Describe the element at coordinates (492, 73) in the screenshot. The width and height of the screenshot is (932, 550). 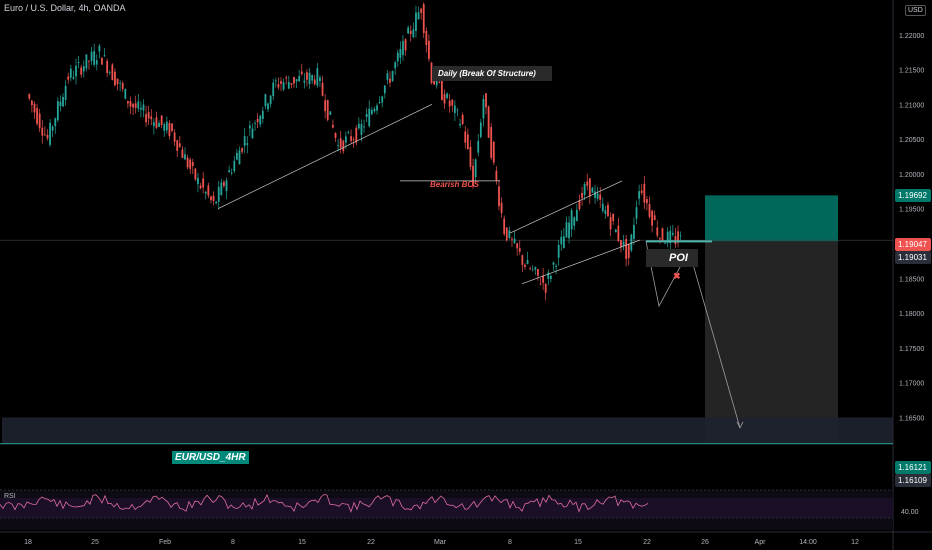
I see `daily-bos-label: Daily (Break Of Structure)` at that location.